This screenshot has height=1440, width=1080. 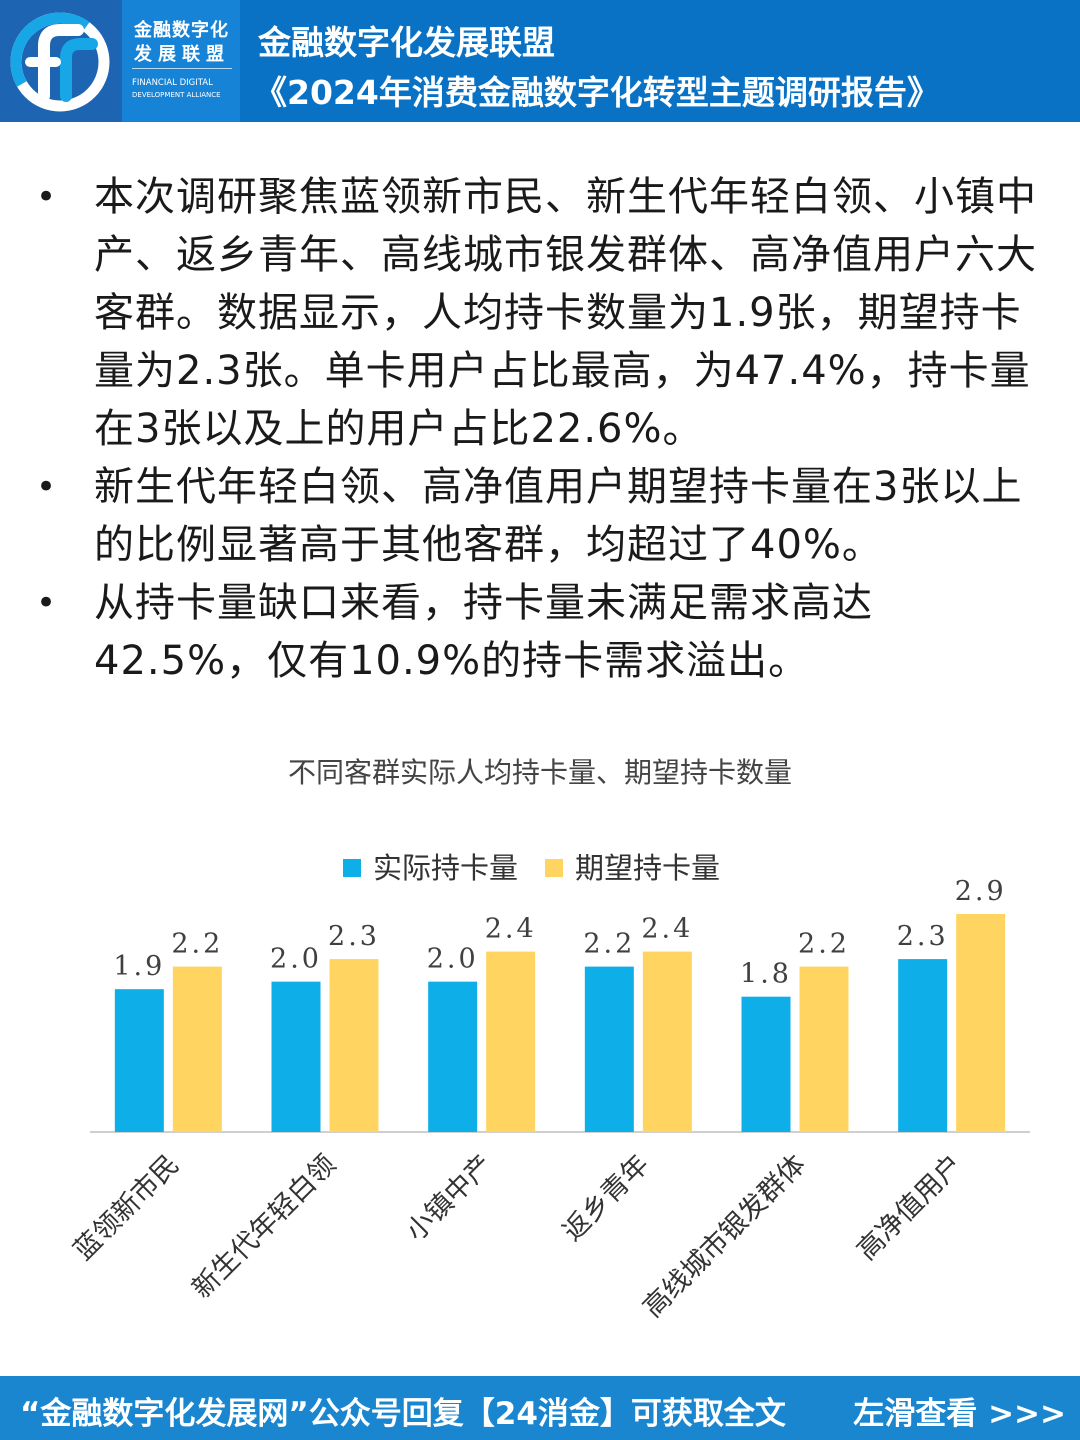 I want to click on logo-en-line1: FINANCIAL DIGITAL, so click(x=172, y=83).